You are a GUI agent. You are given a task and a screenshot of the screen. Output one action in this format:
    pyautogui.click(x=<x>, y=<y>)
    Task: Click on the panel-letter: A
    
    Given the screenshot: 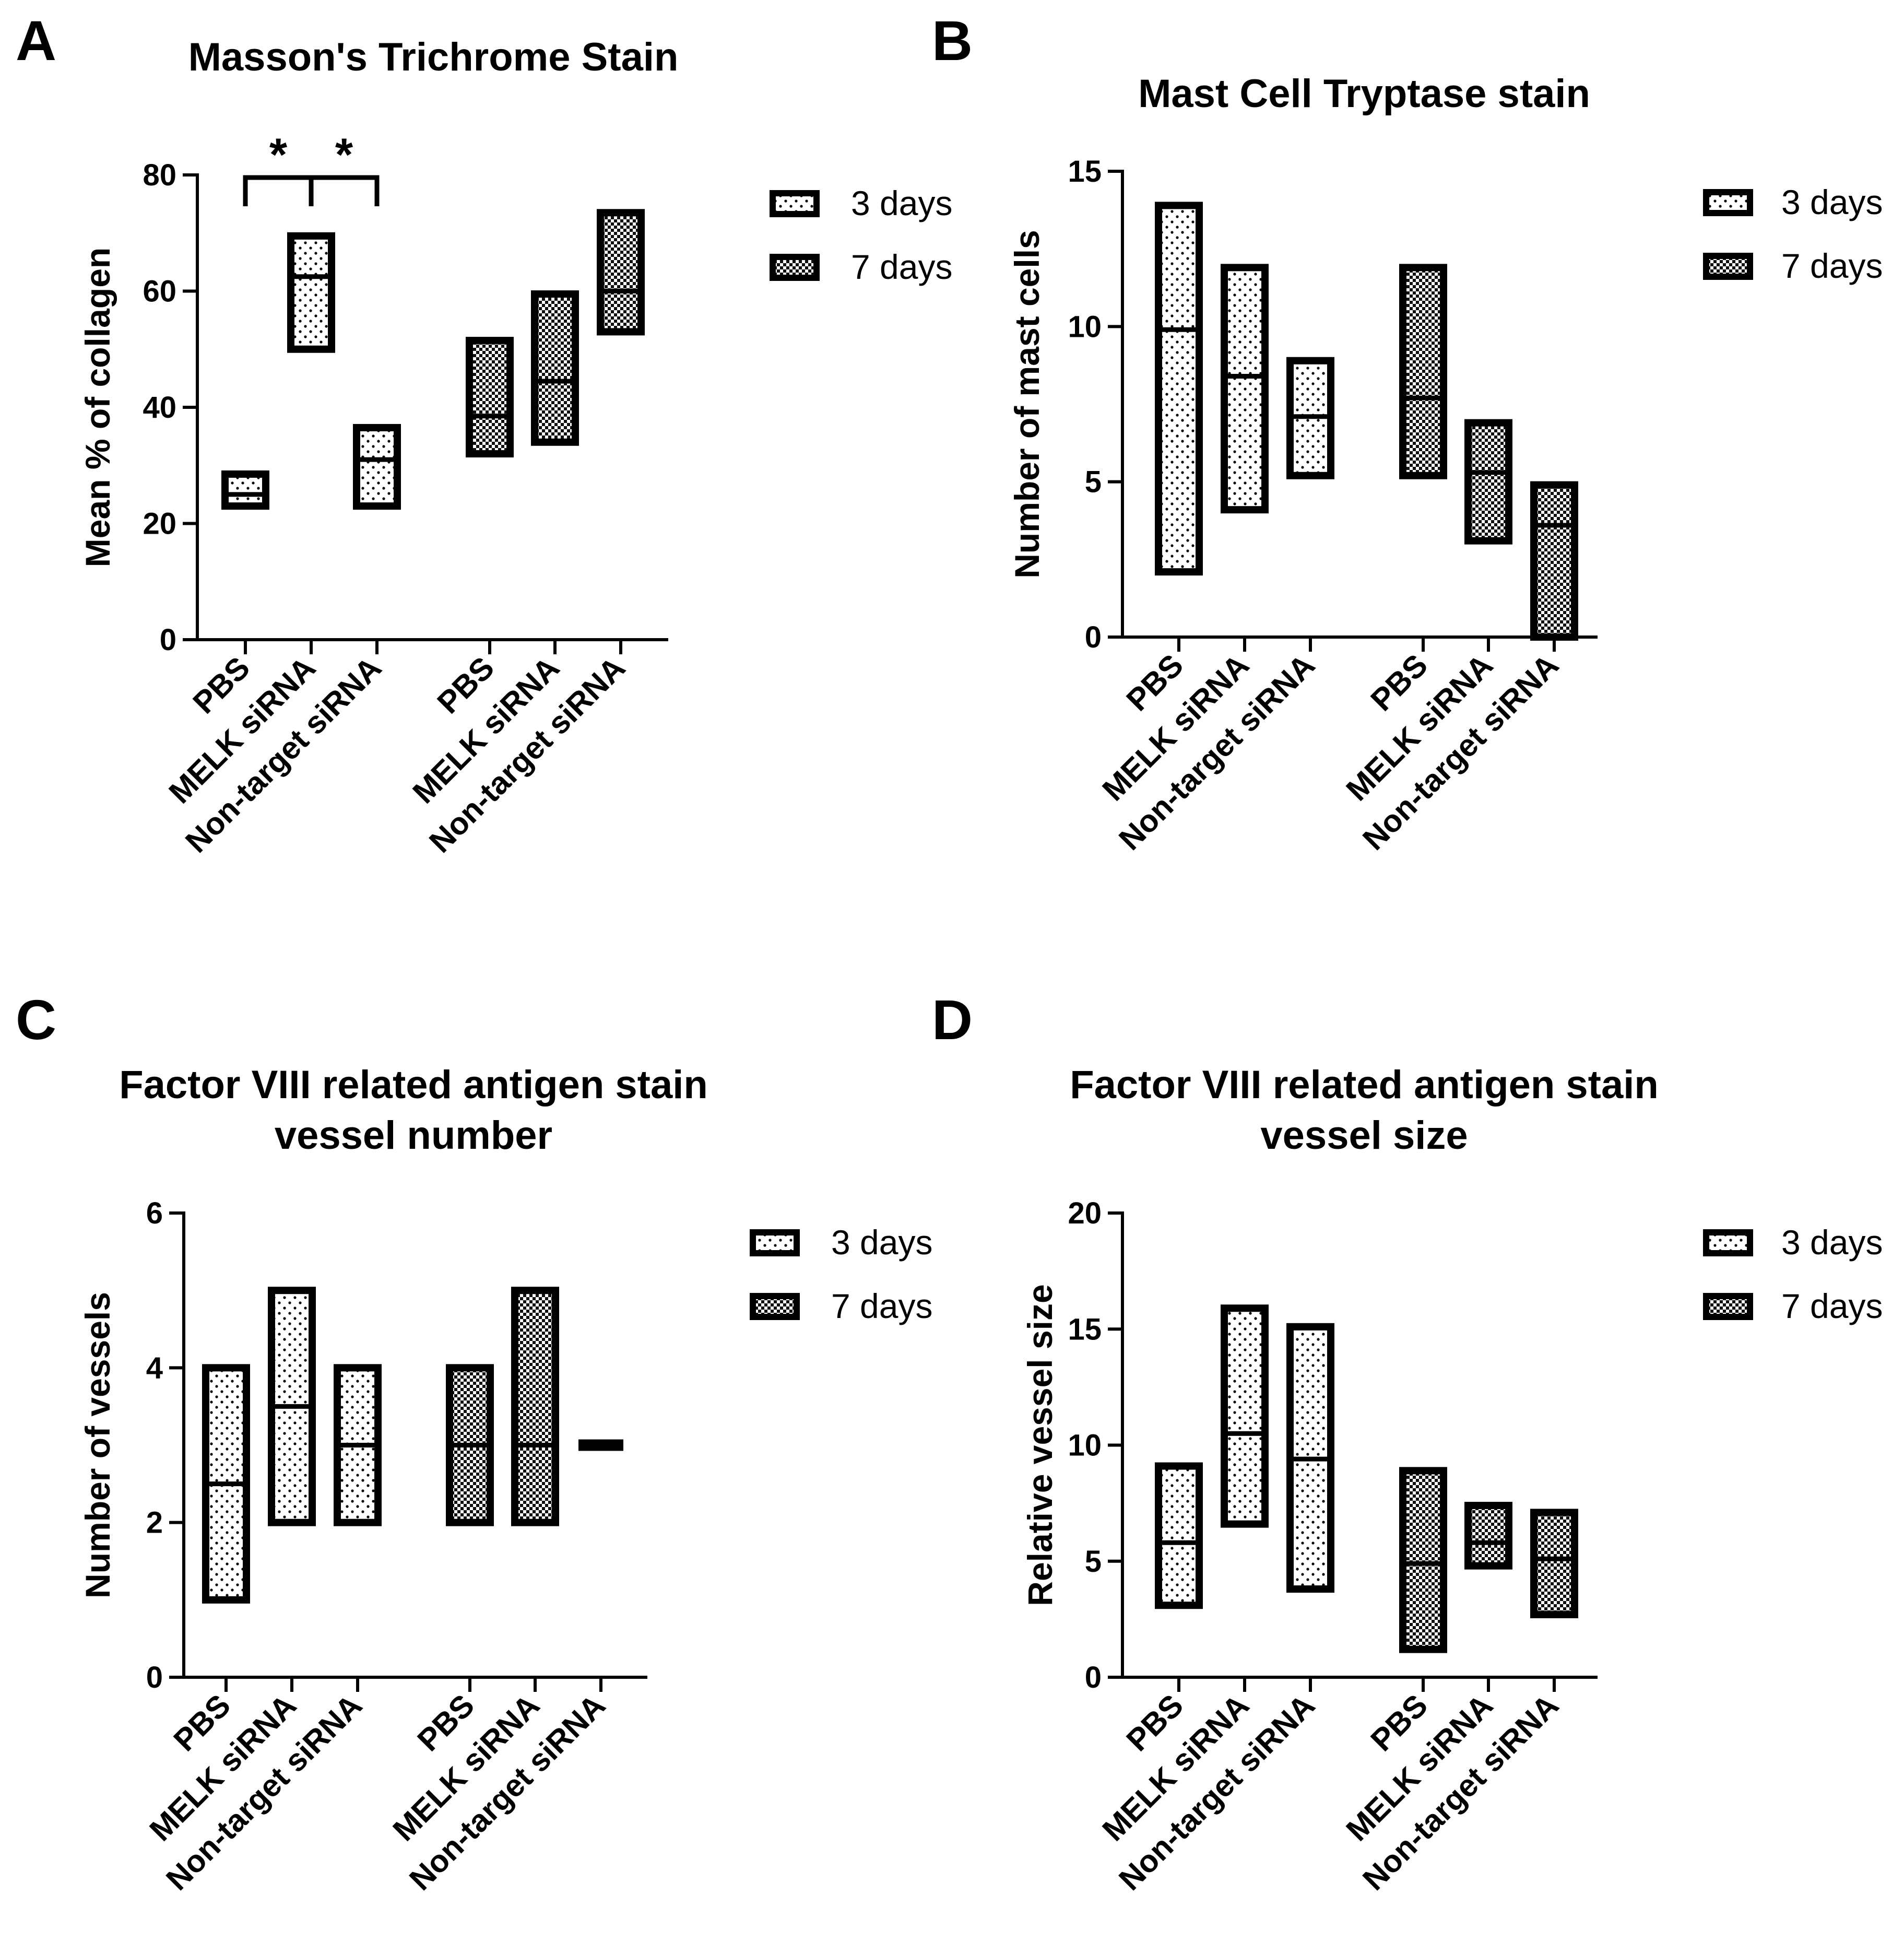 What is the action you would take?
    pyautogui.click(x=36, y=40)
    